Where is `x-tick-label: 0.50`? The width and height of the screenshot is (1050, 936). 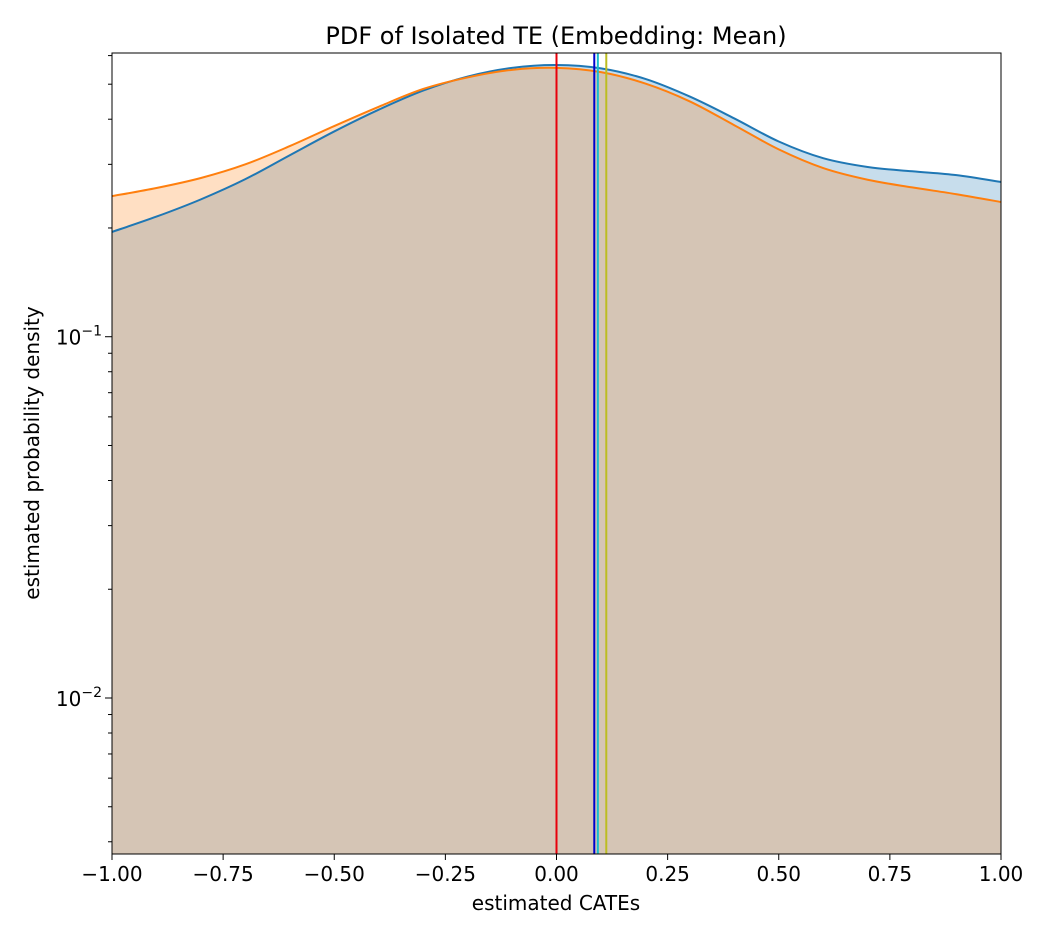
x-tick-label: 0.50 is located at coordinates (778, 874).